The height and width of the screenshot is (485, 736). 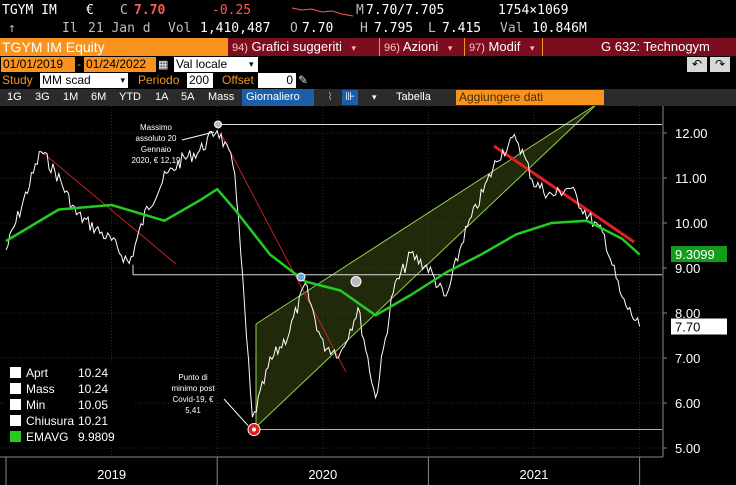 What do you see at coordinates (323, 12) in the screenshot?
I see `intraday-sparkline` at bounding box center [323, 12].